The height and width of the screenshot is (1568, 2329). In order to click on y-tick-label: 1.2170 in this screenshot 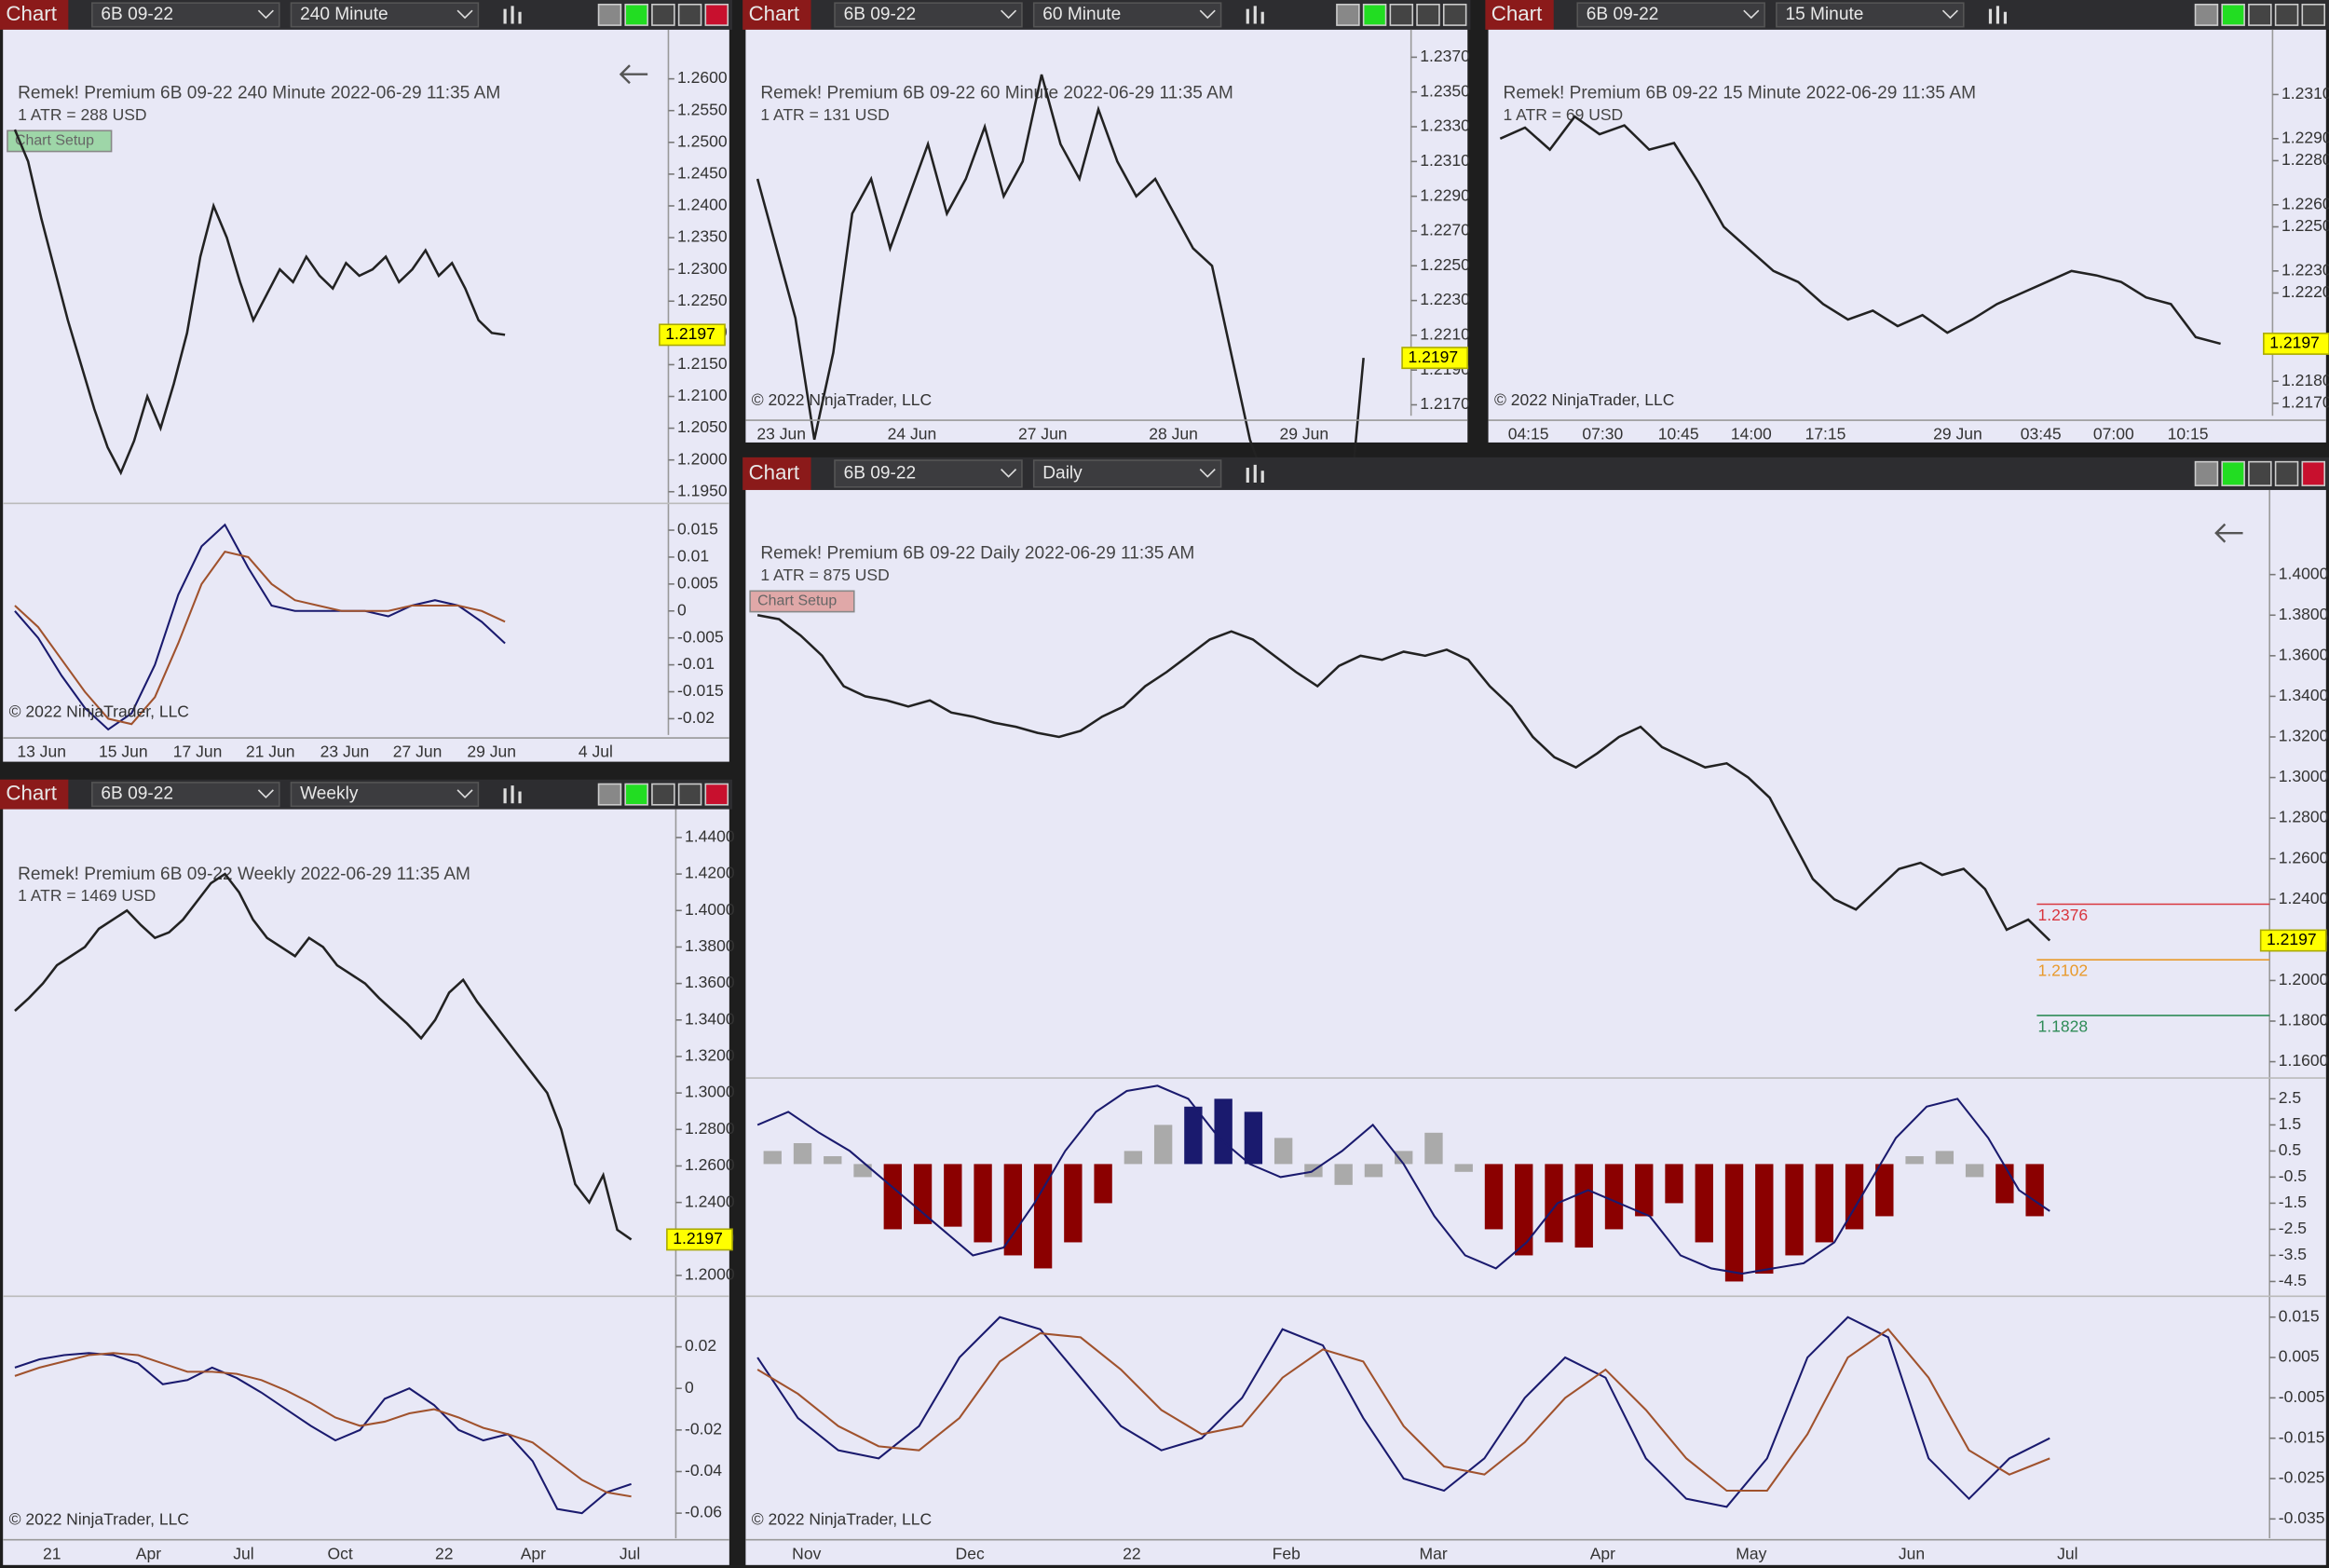, I will do `click(1445, 403)`.